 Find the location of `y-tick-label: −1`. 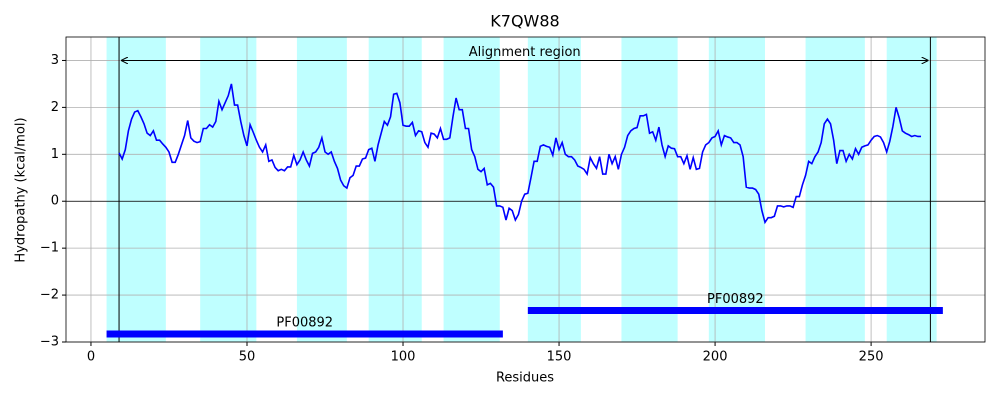

y-tick-label: −1 is located at coordinates (49, 248).